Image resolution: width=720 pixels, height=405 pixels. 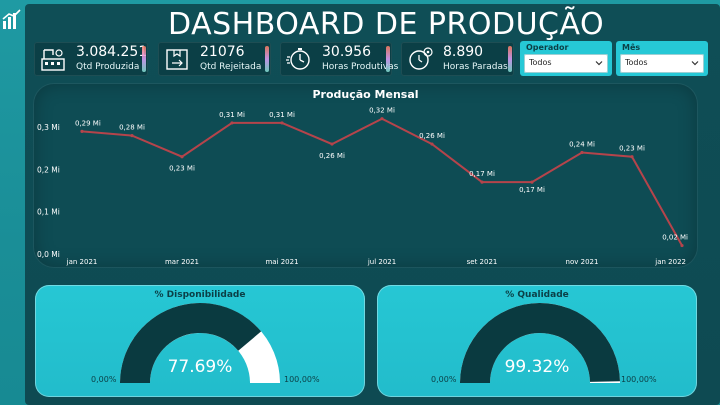 I want to click on clock-gear-icon, so click(x=421, y=58).